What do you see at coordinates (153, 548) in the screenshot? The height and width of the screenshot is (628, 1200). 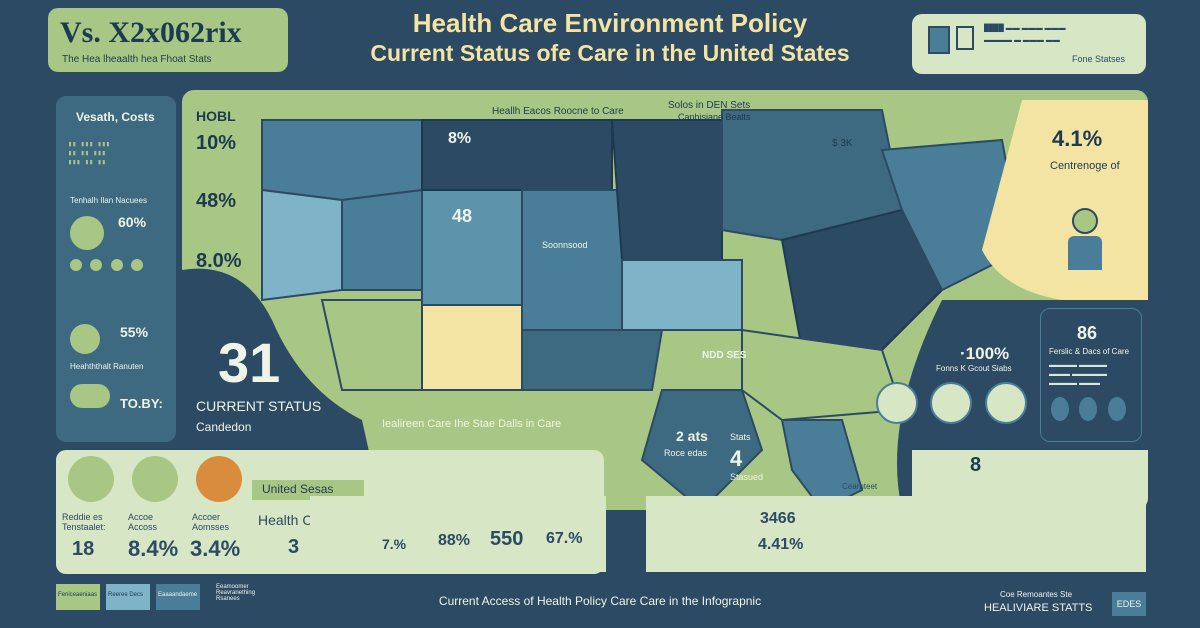 I see `stat2: 8.4%` at bounding box center [153, 548].